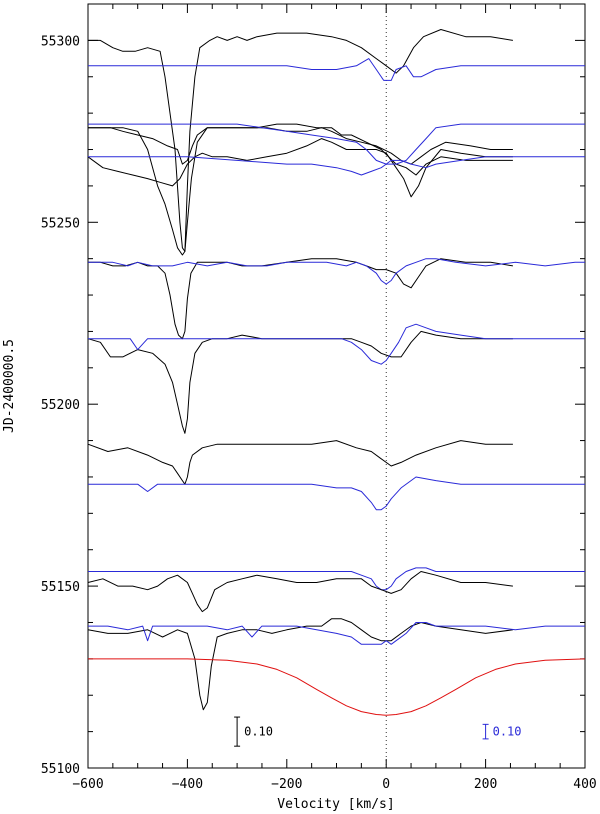 This screenshot has width=600, height=814. Describe the element at coordinates (258, 732) in the screenshot. I see `scale-bar-label-1: 0.10` at that location.